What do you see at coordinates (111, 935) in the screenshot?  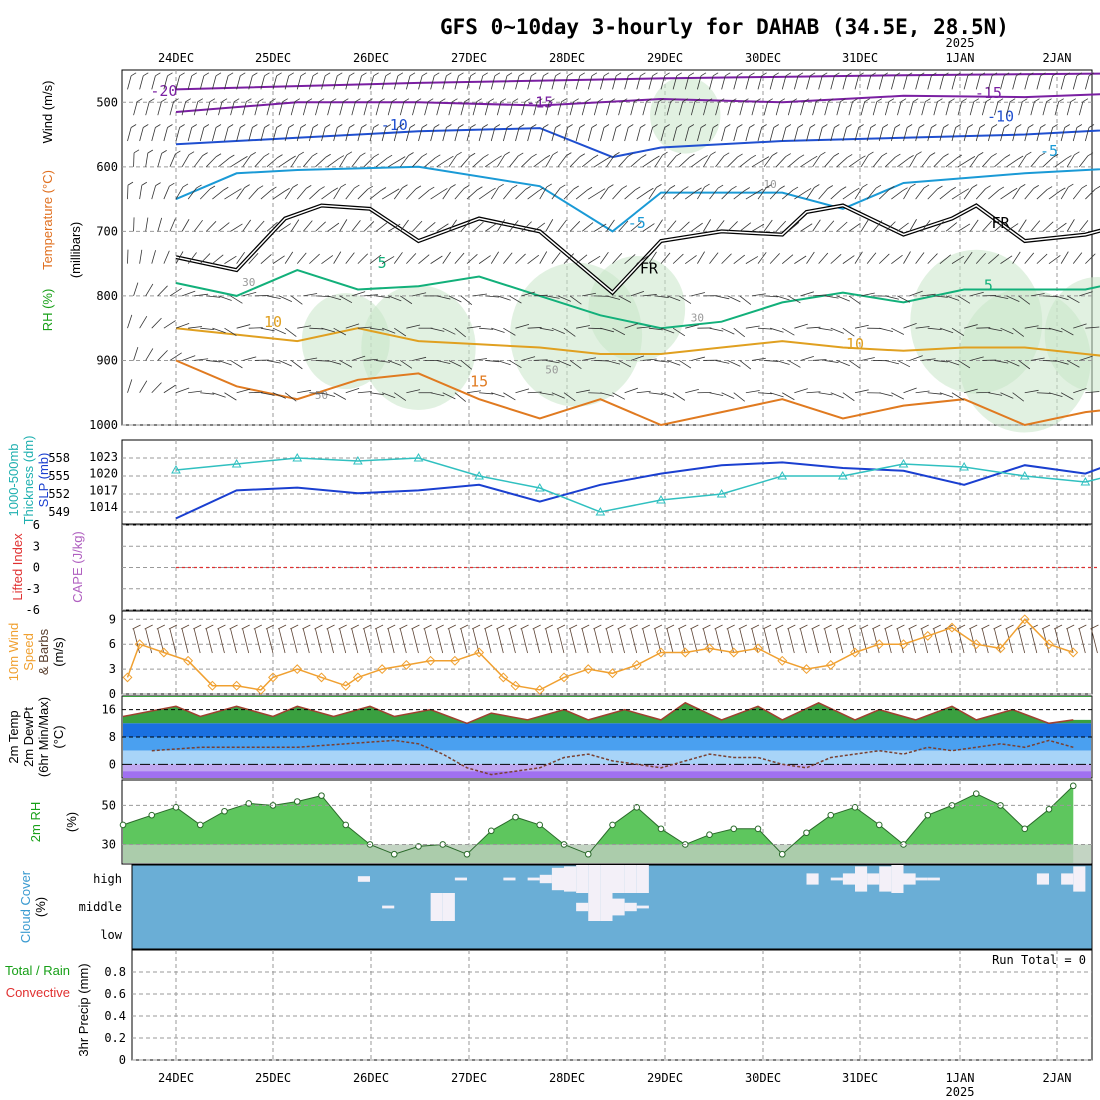 I see `cloud-level-label: low` at bounding box center [111, 935].